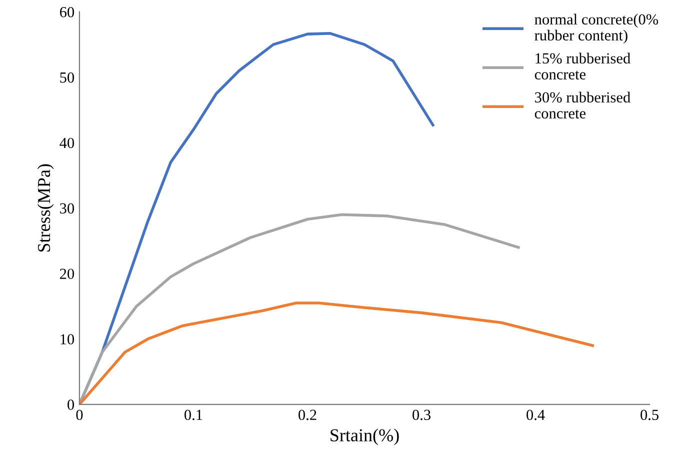  What do you see at coordinates (582, 66) in the screenshot?
I see `legend-label: 15% rubberised concrete` at bounding box center [582, 66].